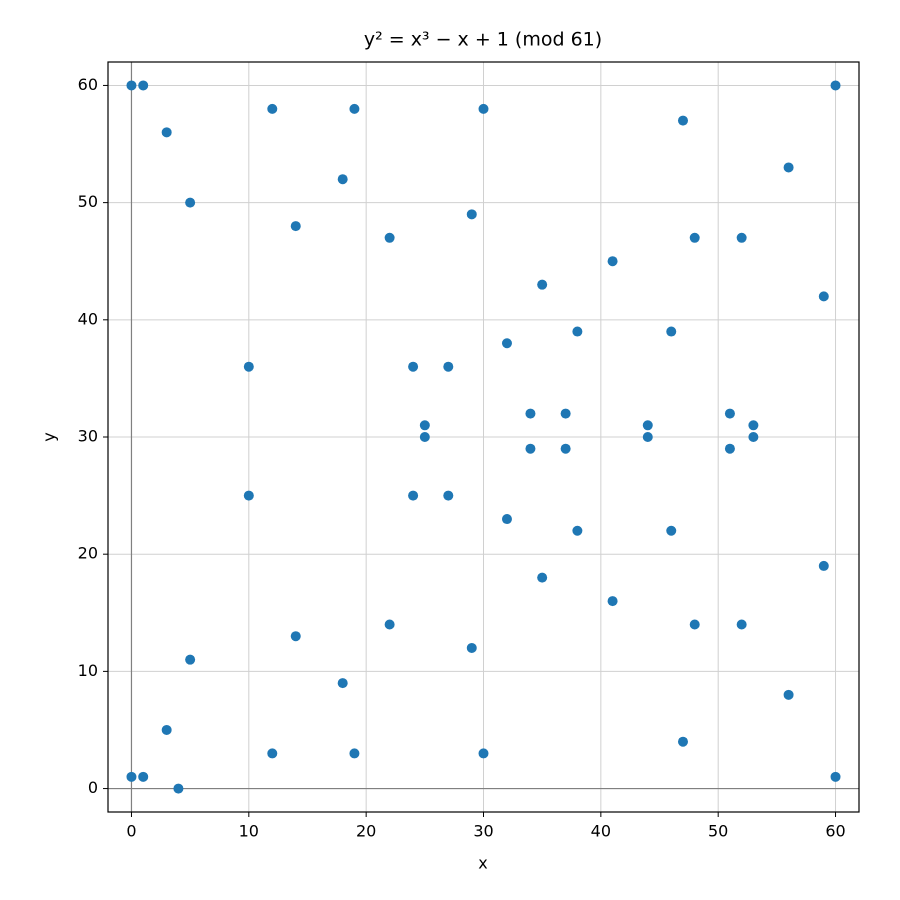  I want to click on x-axis-label: x, so click(482, 863).